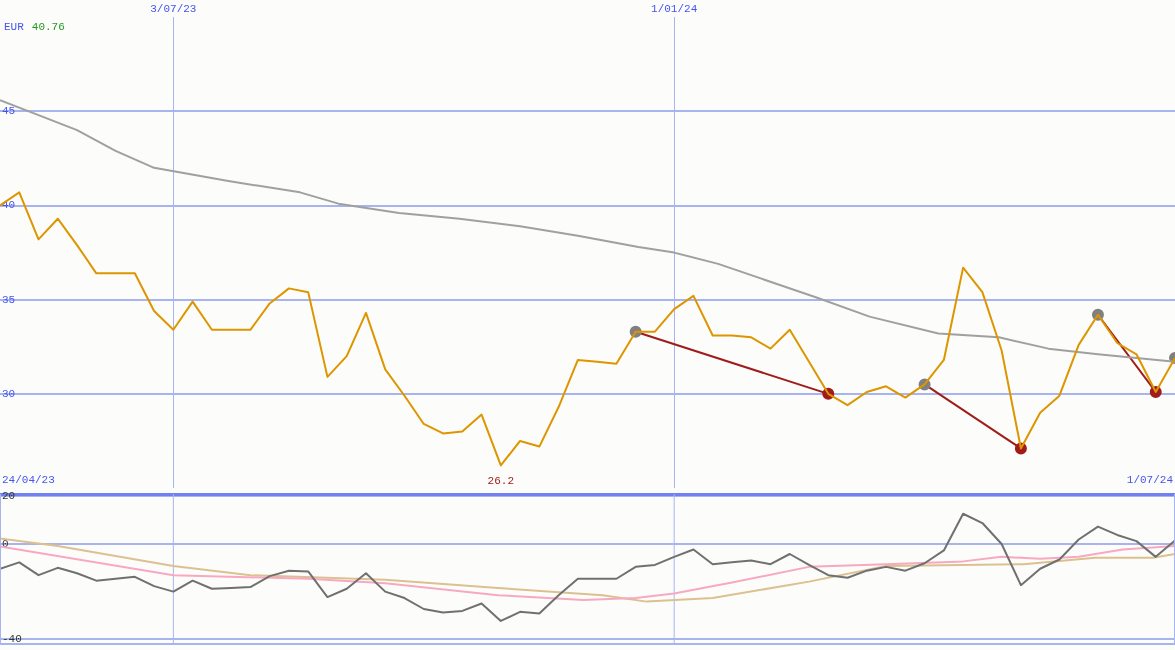 This screenshot has height=650, width=1175. What do you see at coordinates (9, 496) in the screenshot?
I see `y-tick-label: 20` at bounding box center [9, 496].